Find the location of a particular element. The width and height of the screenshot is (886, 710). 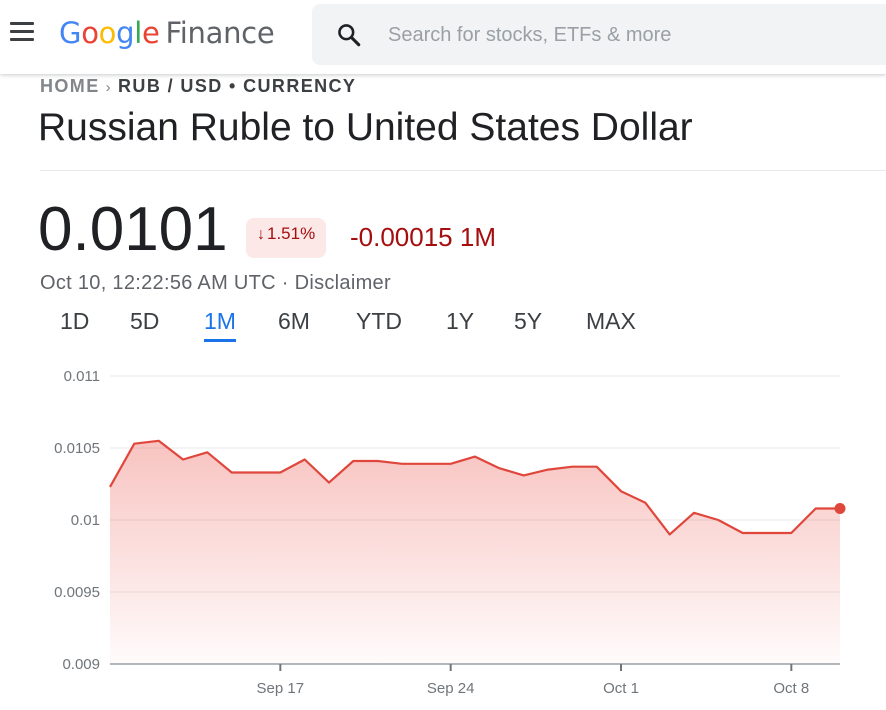

breadcrumb-home-link: HOME is located at coordinates (70, 86).